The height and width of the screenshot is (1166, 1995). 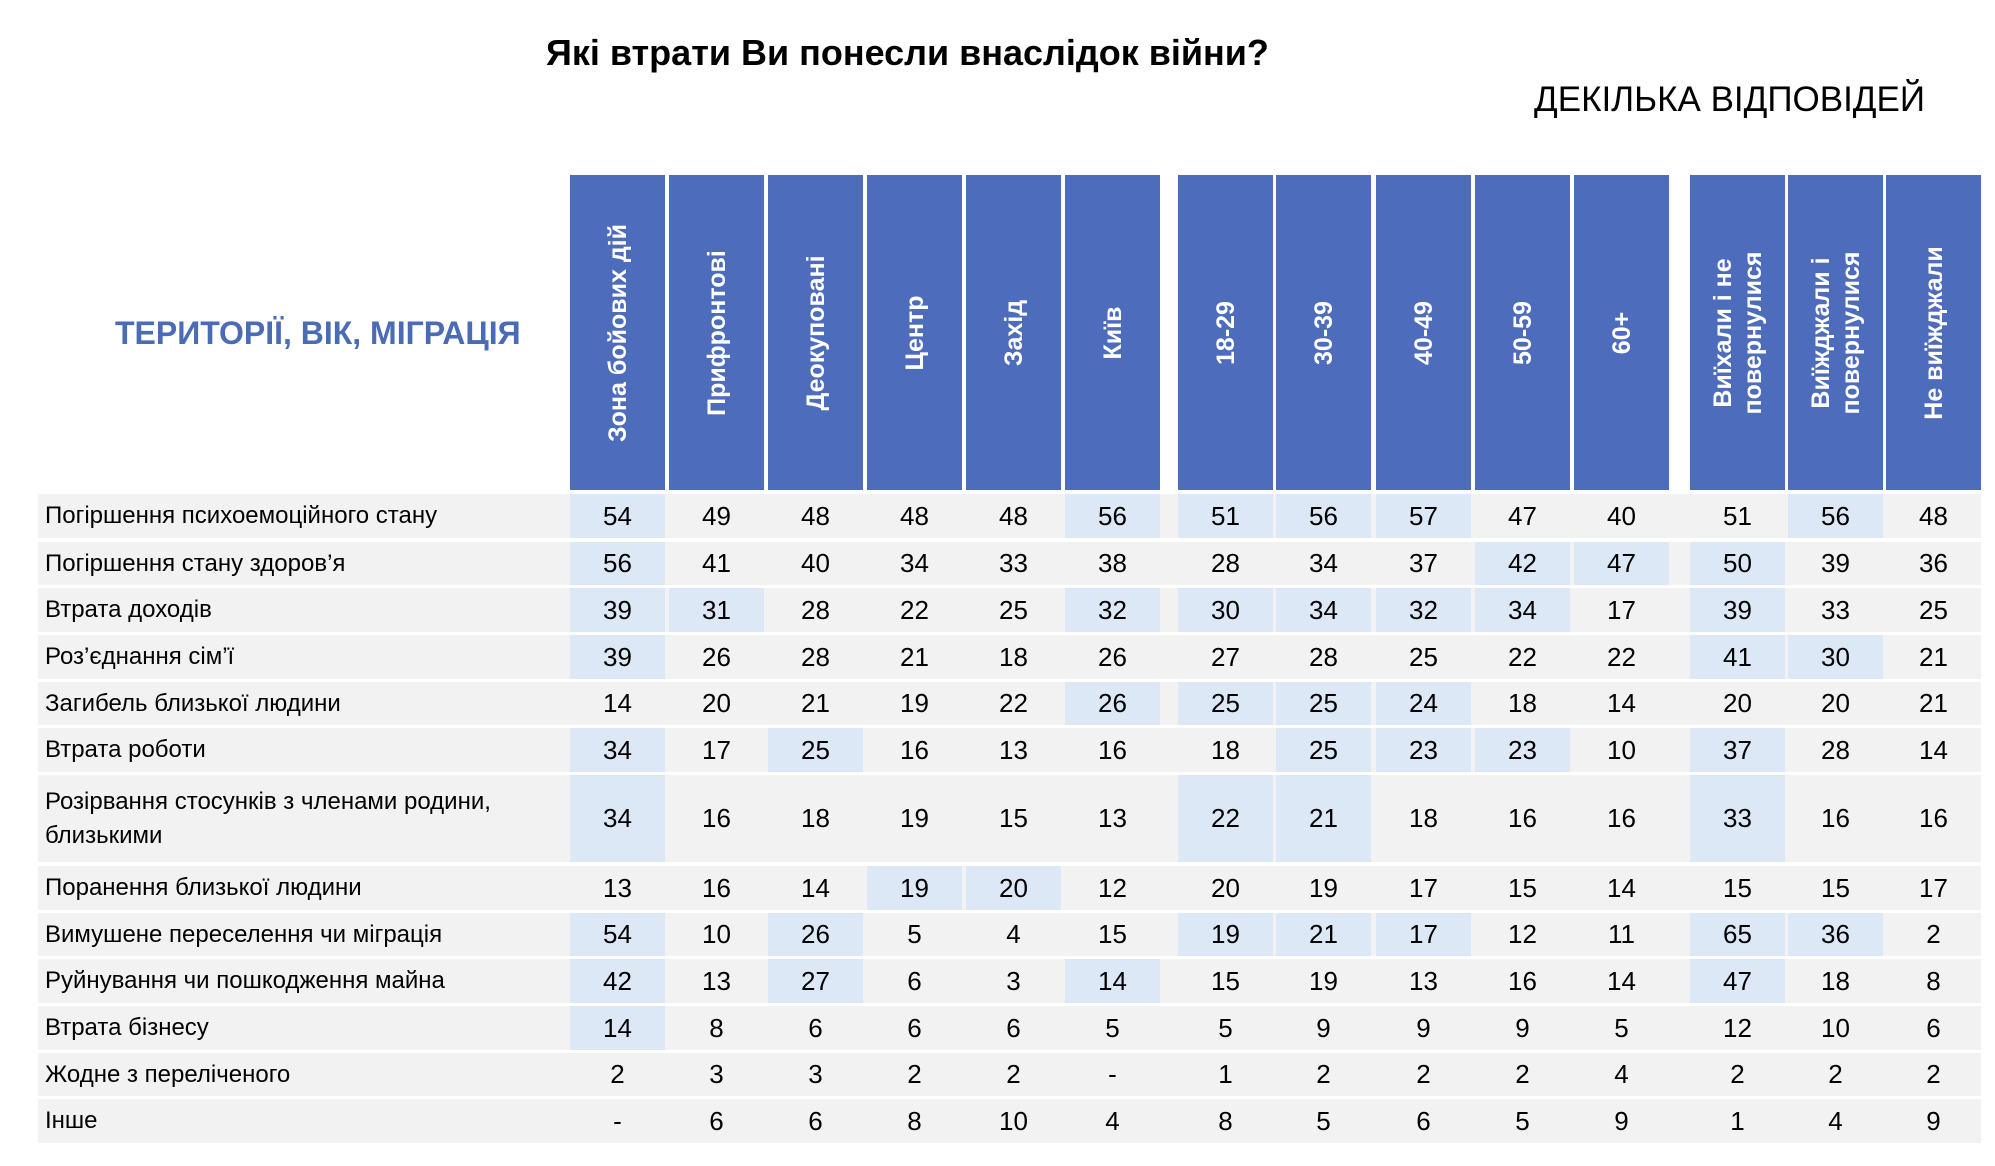 What do you see at coordinates (71, 1121) in the screenshot?
I see `row-label-text: Інше` at bounding box center [71, 1121].